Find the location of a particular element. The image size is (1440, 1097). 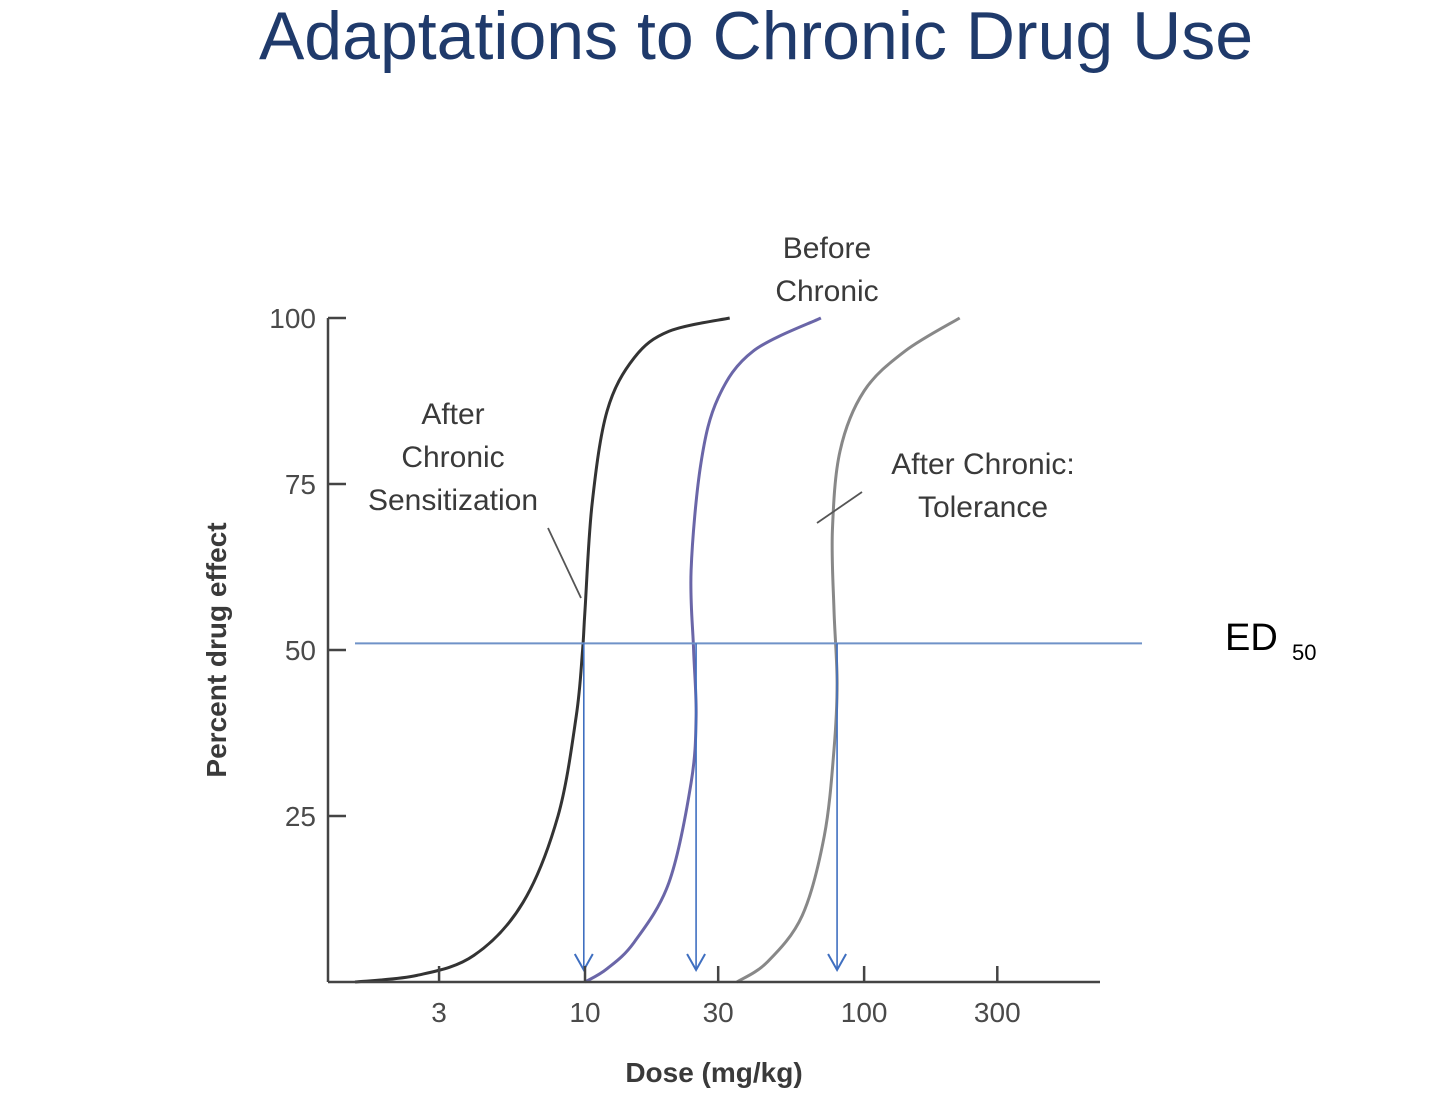

x-tick-label: 3 is located at coordinates (439, 1012).